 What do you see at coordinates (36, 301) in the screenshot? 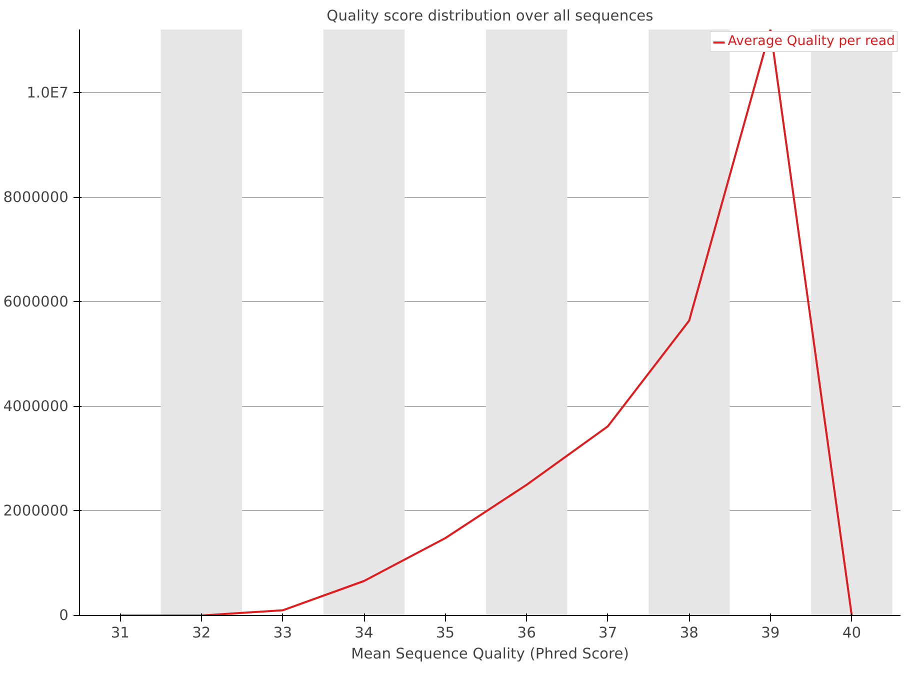
I see `y-tick-label: 6000000` at bounding box center [36, 301].